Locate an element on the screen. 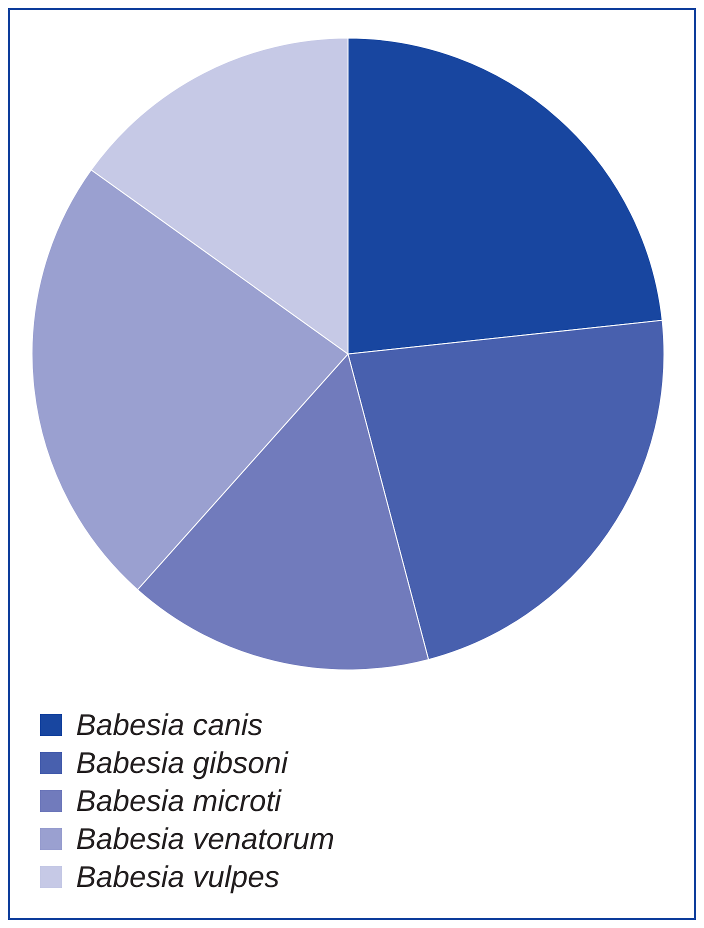 Image resolution: width=704 pixels, height=928 pixels. legend-label: Babesia venatorum is located at coordinates (205, 839).